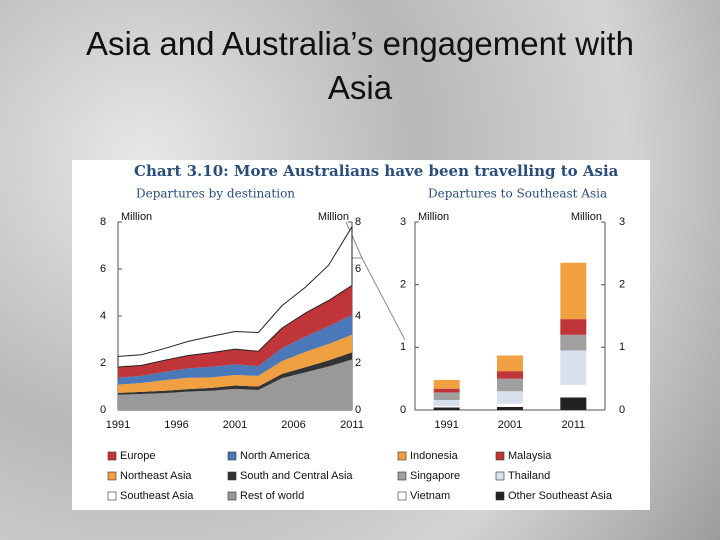 Image resolution: width=720 pixels, height=540 pixels. I want to click on legend-label: Rest of world, so click(272, 496).